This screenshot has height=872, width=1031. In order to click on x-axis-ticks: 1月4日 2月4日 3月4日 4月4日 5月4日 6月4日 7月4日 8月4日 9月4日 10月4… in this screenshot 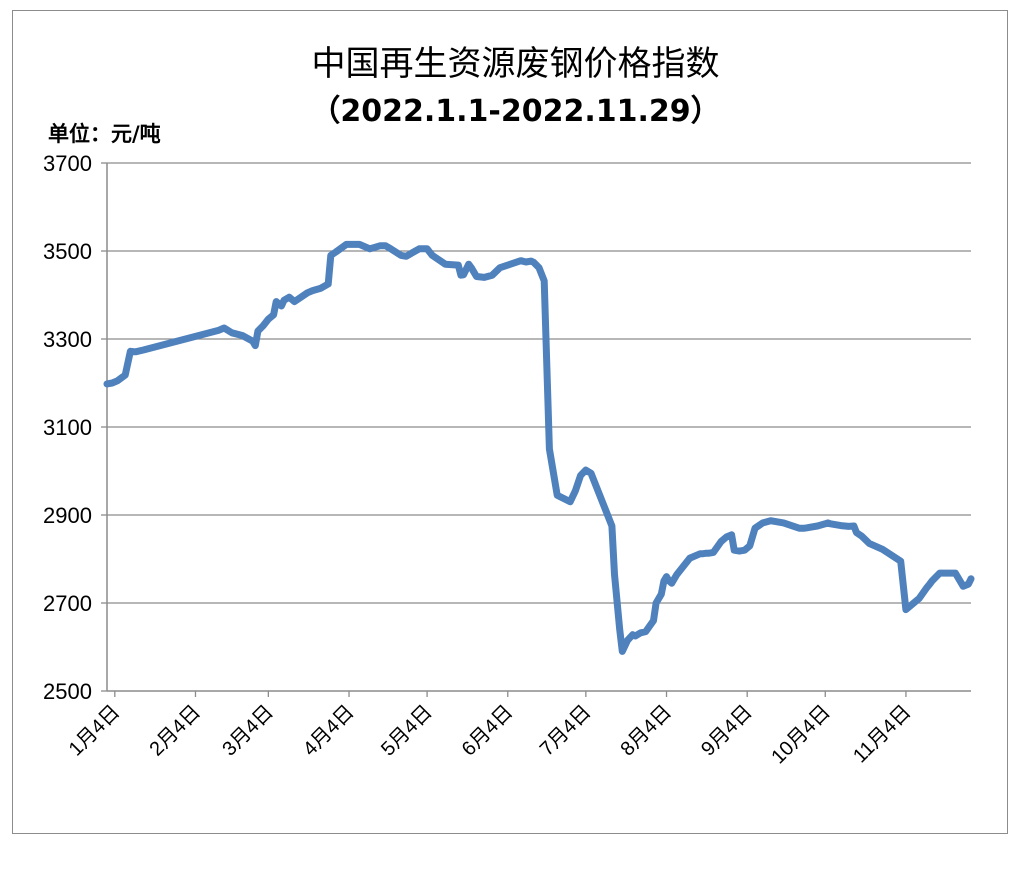, I will do `click(490, 729)`.